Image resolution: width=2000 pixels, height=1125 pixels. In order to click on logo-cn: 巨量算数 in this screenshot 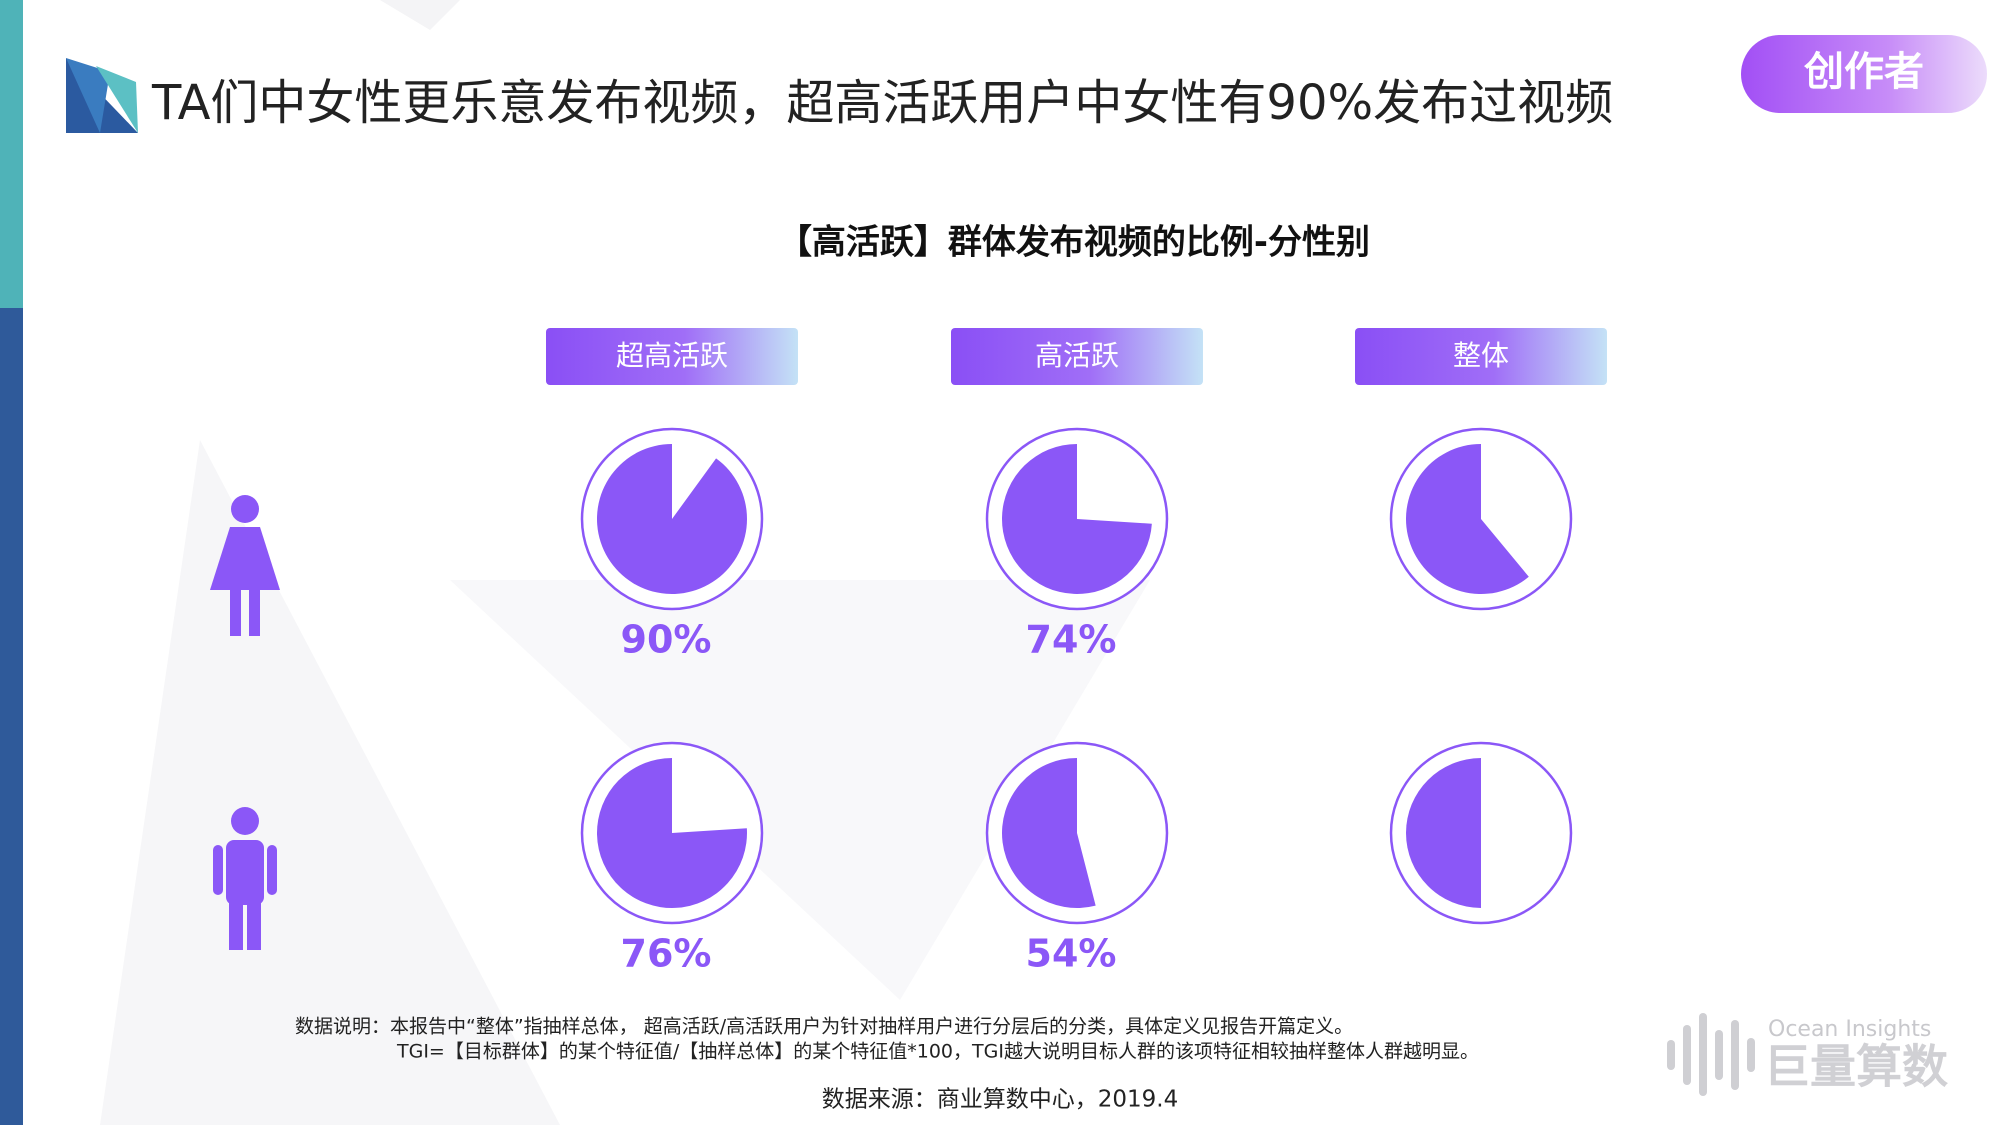, I will do `click(1856, 1067)`.